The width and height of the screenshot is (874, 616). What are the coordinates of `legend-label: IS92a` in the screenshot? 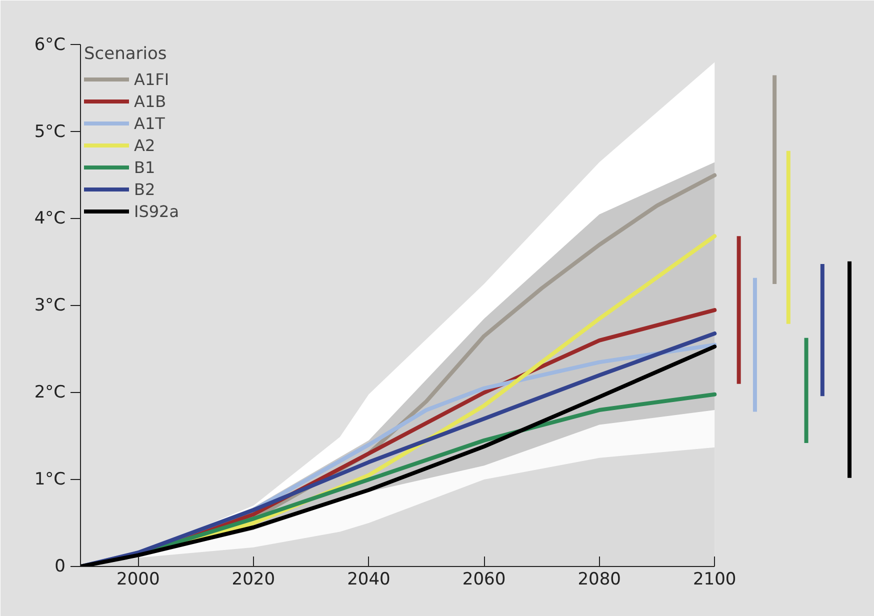 It's located at (157, 211).